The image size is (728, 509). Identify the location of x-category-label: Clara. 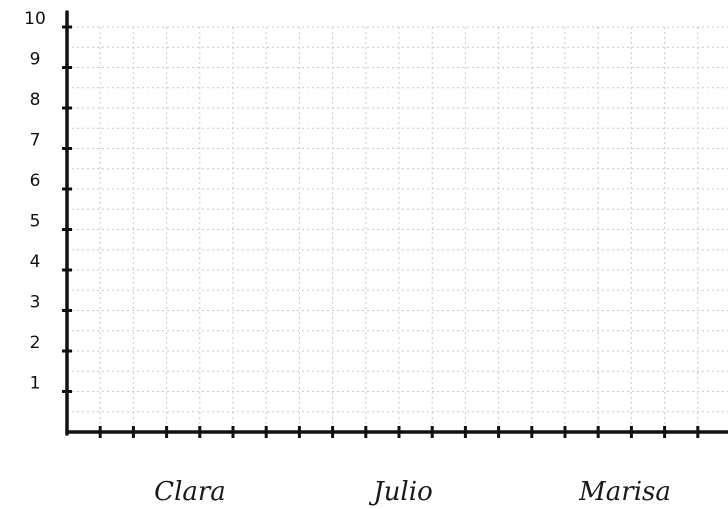
(190, 492).